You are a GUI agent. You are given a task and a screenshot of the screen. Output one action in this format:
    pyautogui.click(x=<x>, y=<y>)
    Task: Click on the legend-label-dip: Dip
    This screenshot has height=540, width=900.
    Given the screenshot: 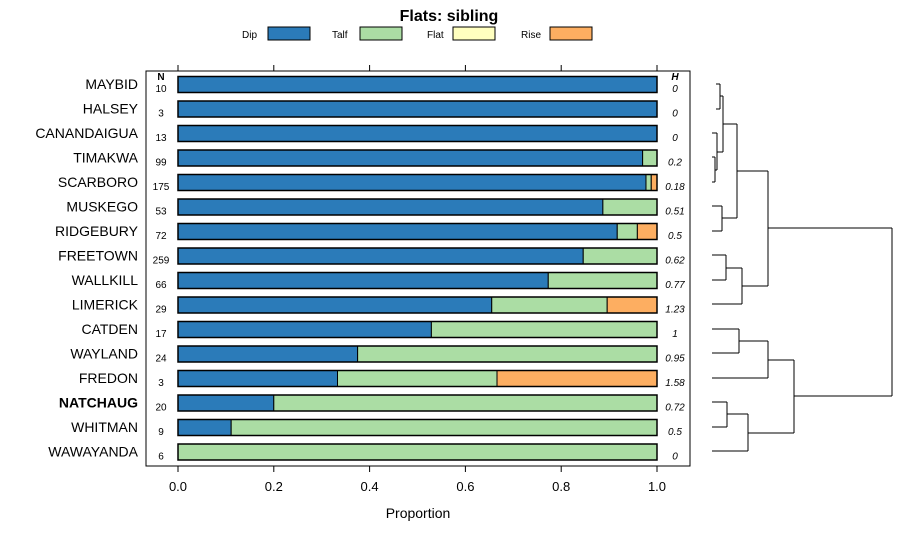 What is the action you would take?
    pyautogui.click(x=249, y=35)
    